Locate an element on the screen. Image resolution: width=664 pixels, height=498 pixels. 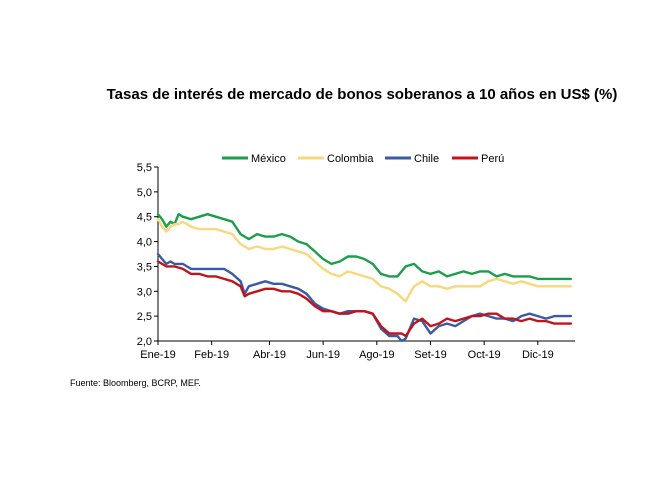
y-tick-label: 3,0 is located at coordinates (144, 292).